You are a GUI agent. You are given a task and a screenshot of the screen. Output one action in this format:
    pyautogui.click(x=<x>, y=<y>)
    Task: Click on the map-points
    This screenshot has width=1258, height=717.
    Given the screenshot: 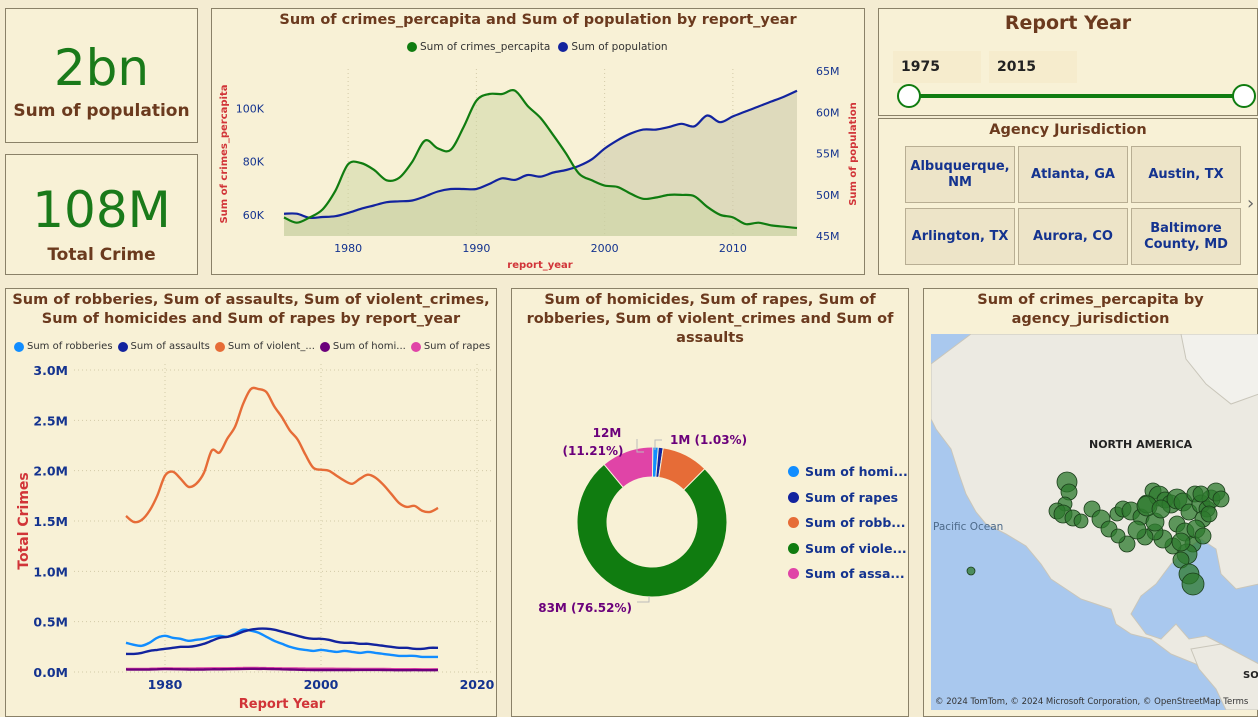 What is the action you would take?
    pyautogui.click(x=1098, y=533)
    